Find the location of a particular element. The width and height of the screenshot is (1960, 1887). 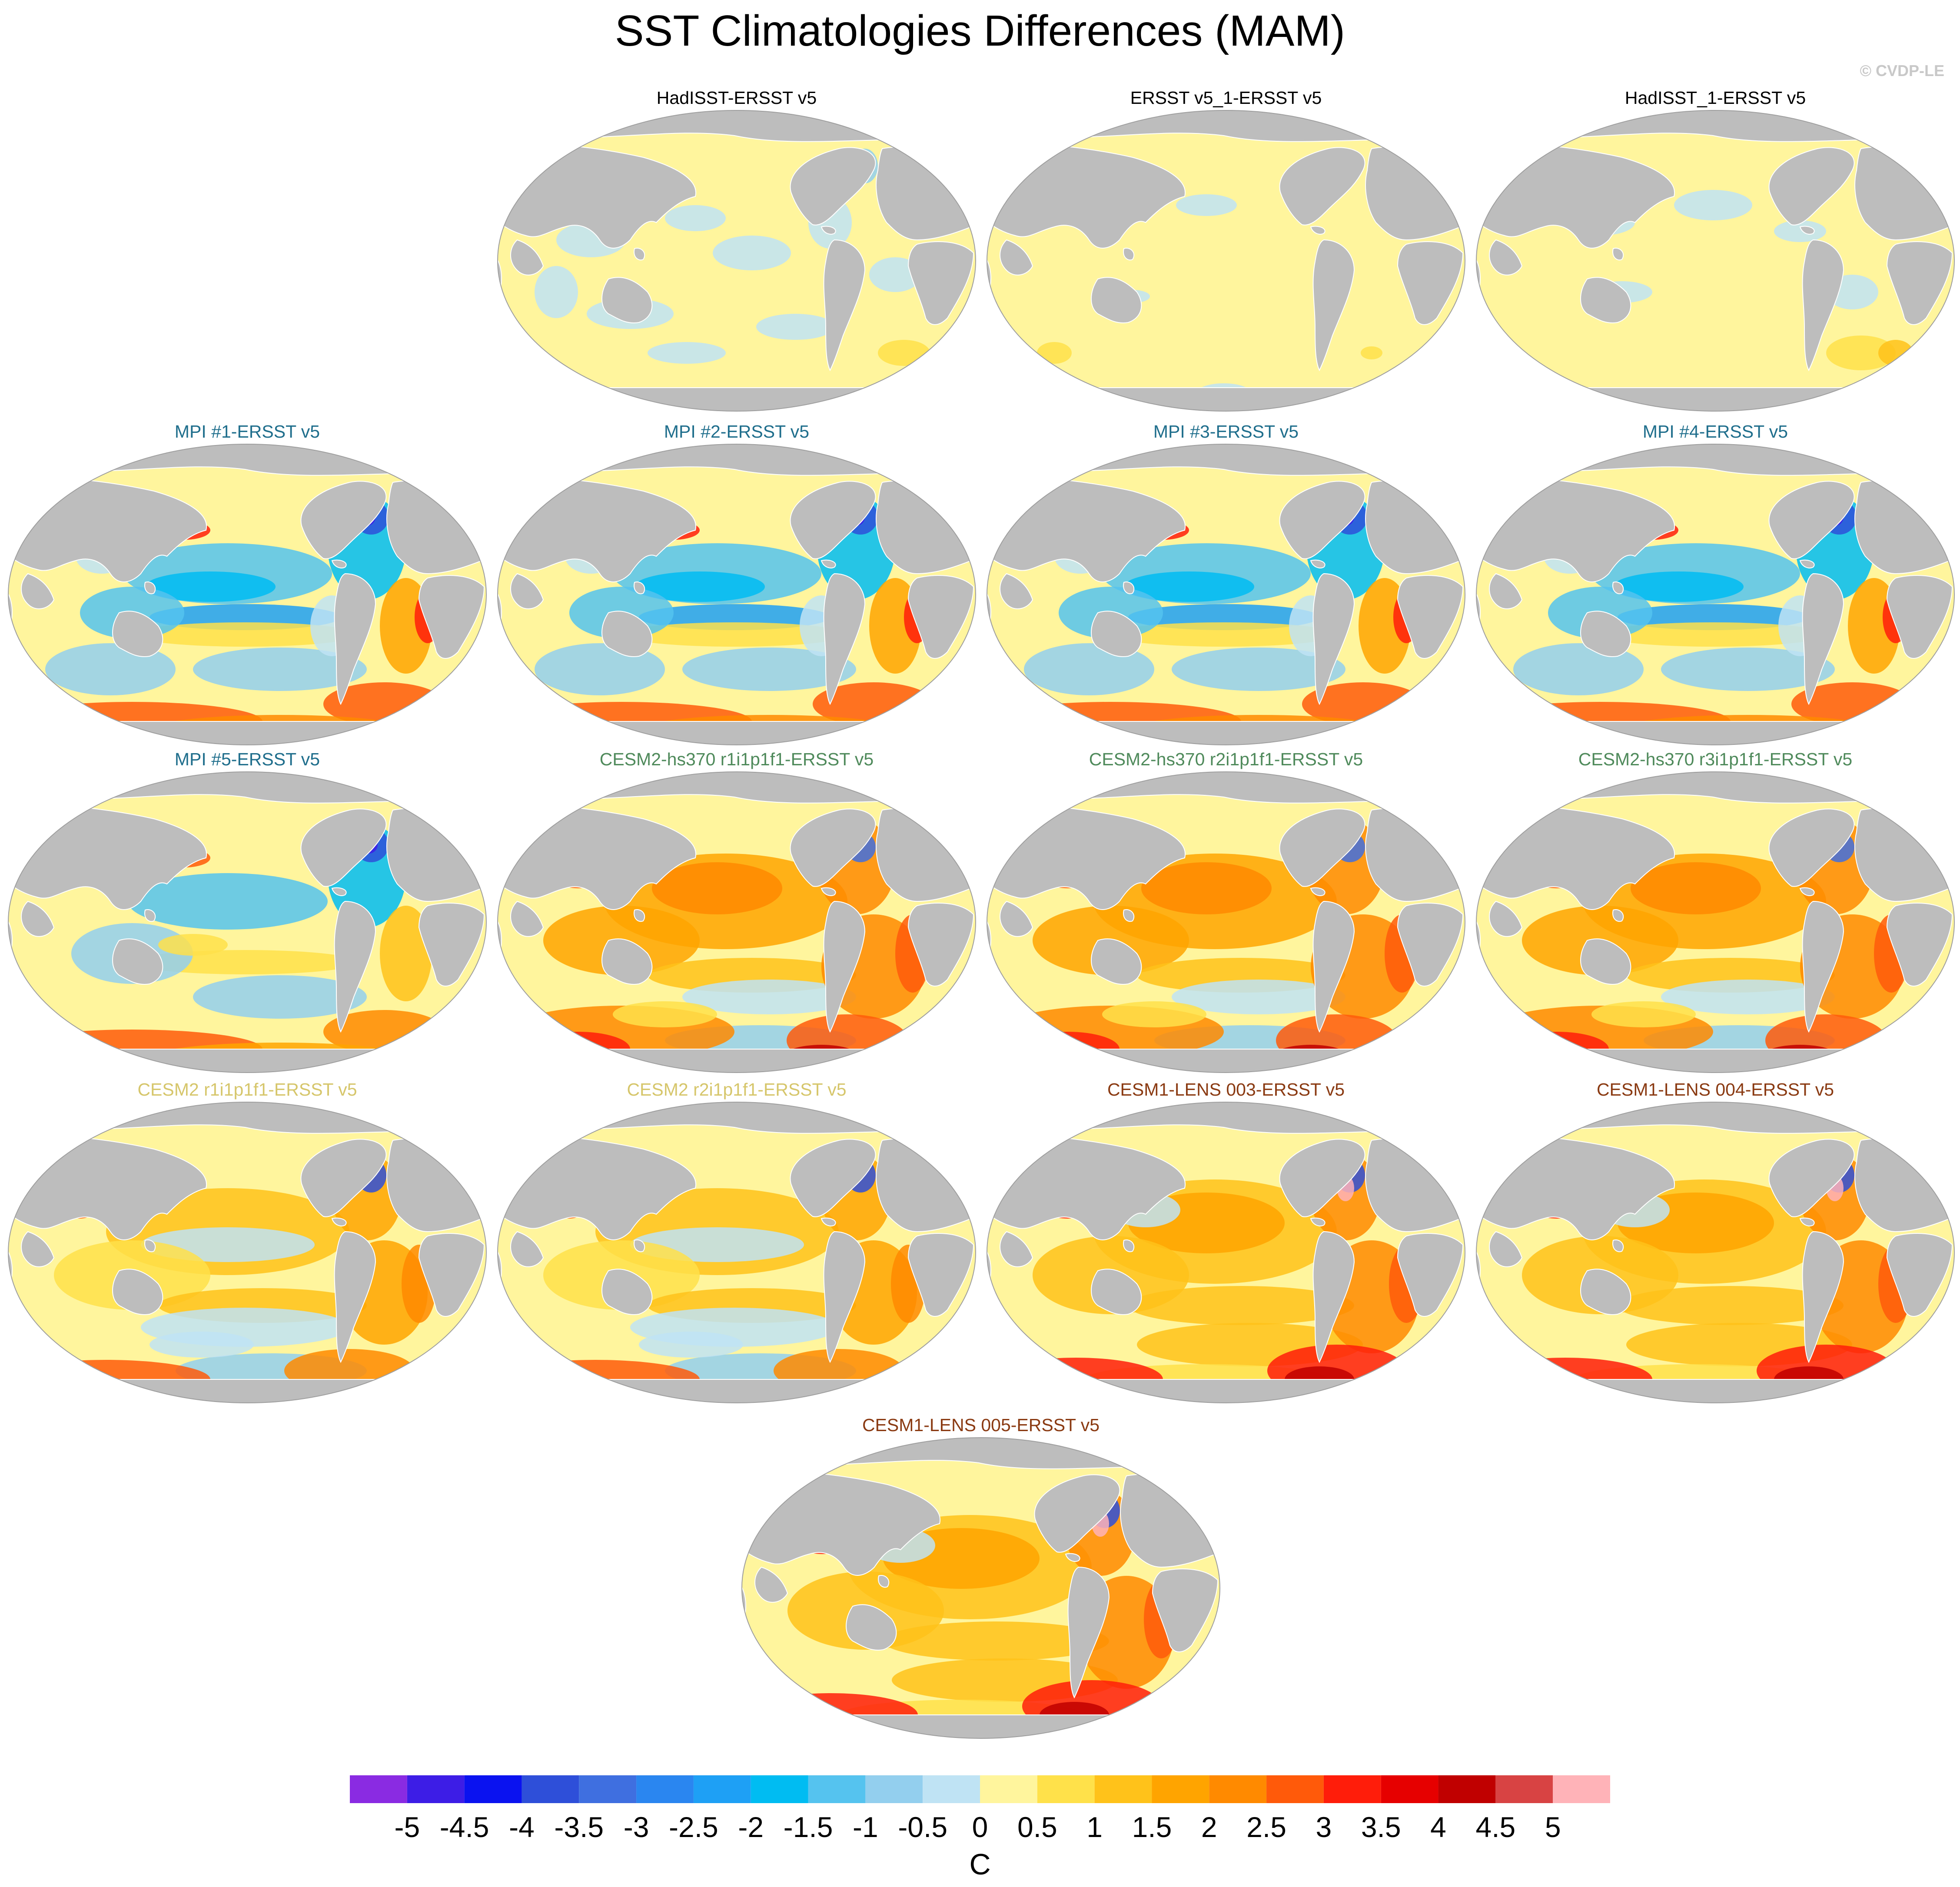

panel-title: CESM2 r2i1p1f1-ERSST v5 is located at coordinates (737, 1090).